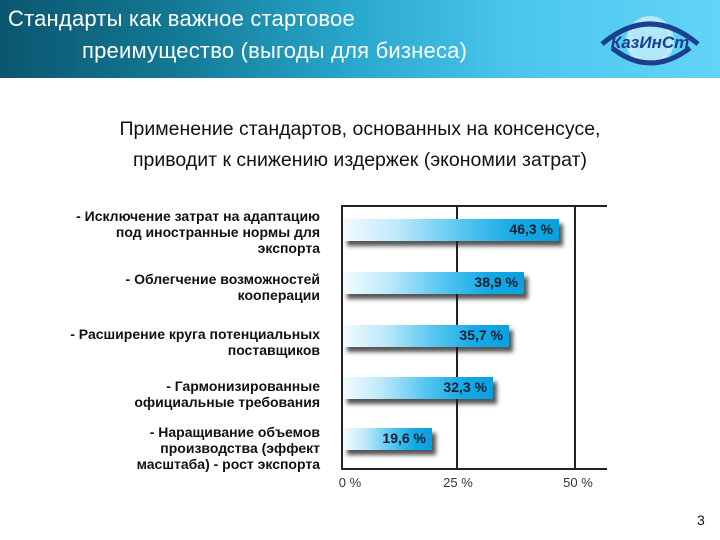  I want to click on bar-value-label: 46,3 %, so click(531, 229).